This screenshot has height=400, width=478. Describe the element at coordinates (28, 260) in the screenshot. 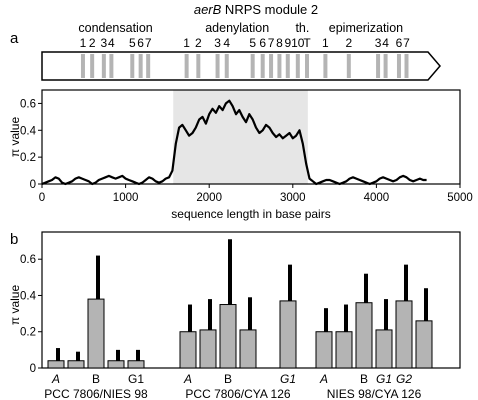

I see `bar-y-tick-label: 0.6` at that location.